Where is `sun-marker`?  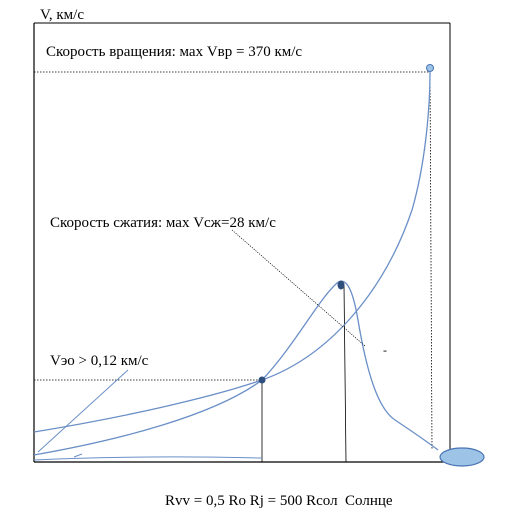 sun-marker is located at coordinates (462, 457).